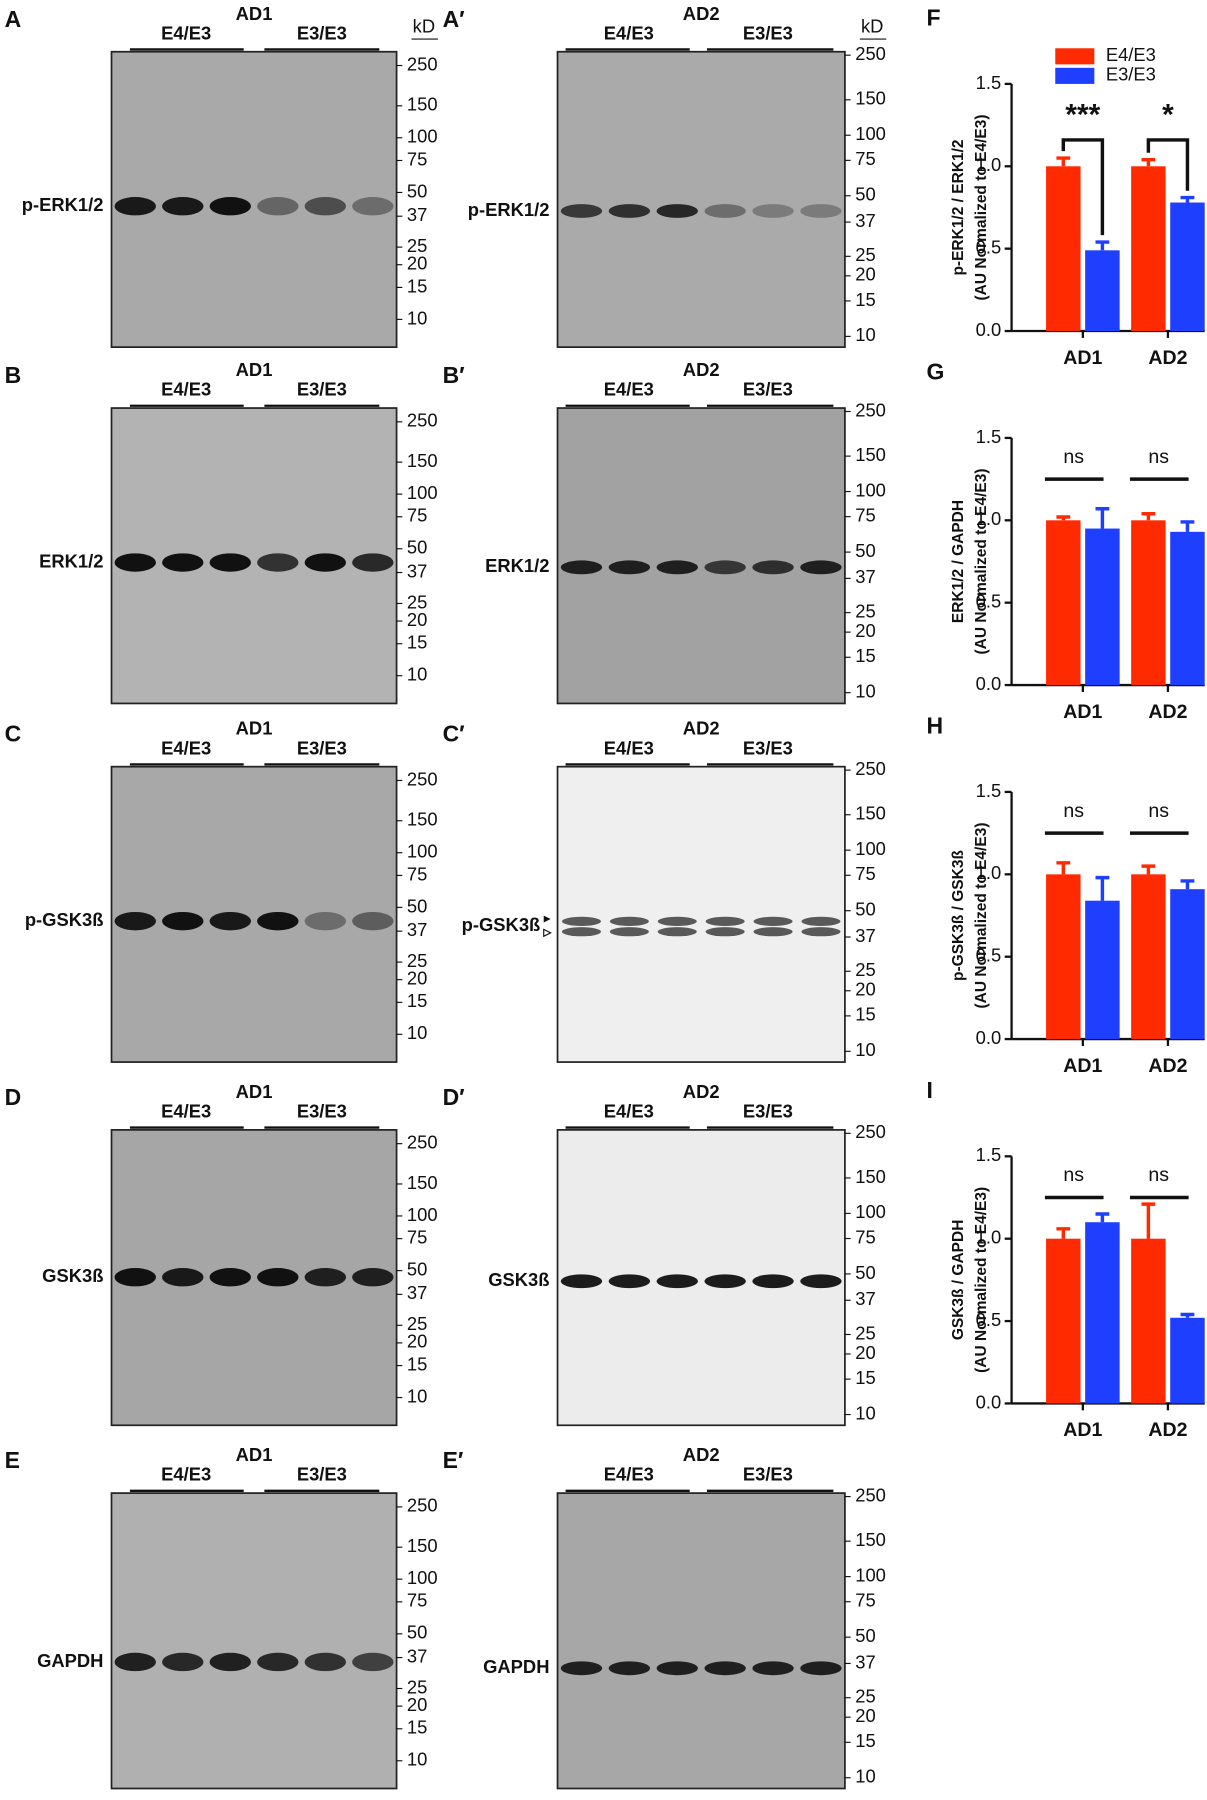 This screenshot has width=1207, height=1800. Describe the element at coordinates (454, 375) in the screenshot. I see `panel-letter: B′` at that location.